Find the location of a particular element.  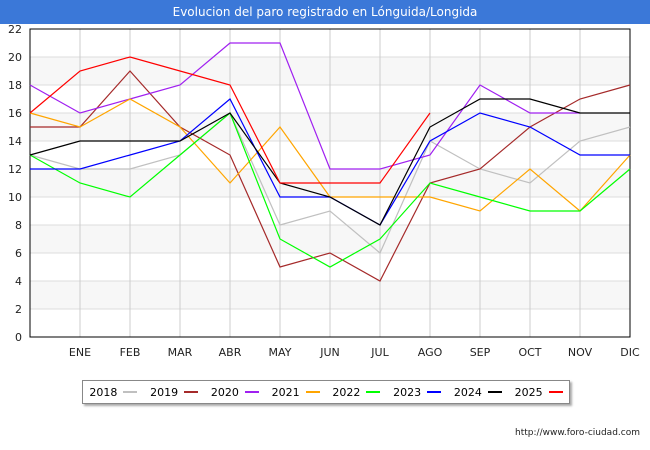

x-tick-label: MAY is located at coordinates (280, 352).